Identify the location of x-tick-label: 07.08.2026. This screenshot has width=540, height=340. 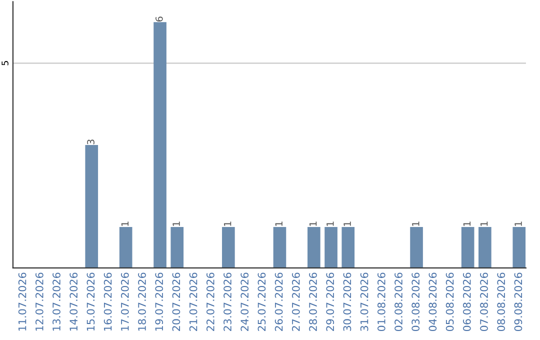
(484, 302).